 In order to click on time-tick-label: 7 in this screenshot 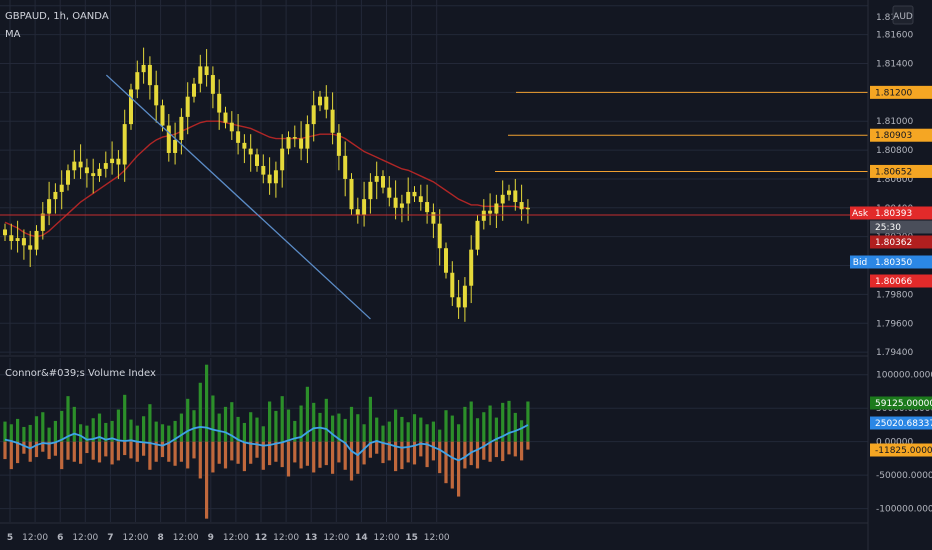, I will do `click(110, 538)`.